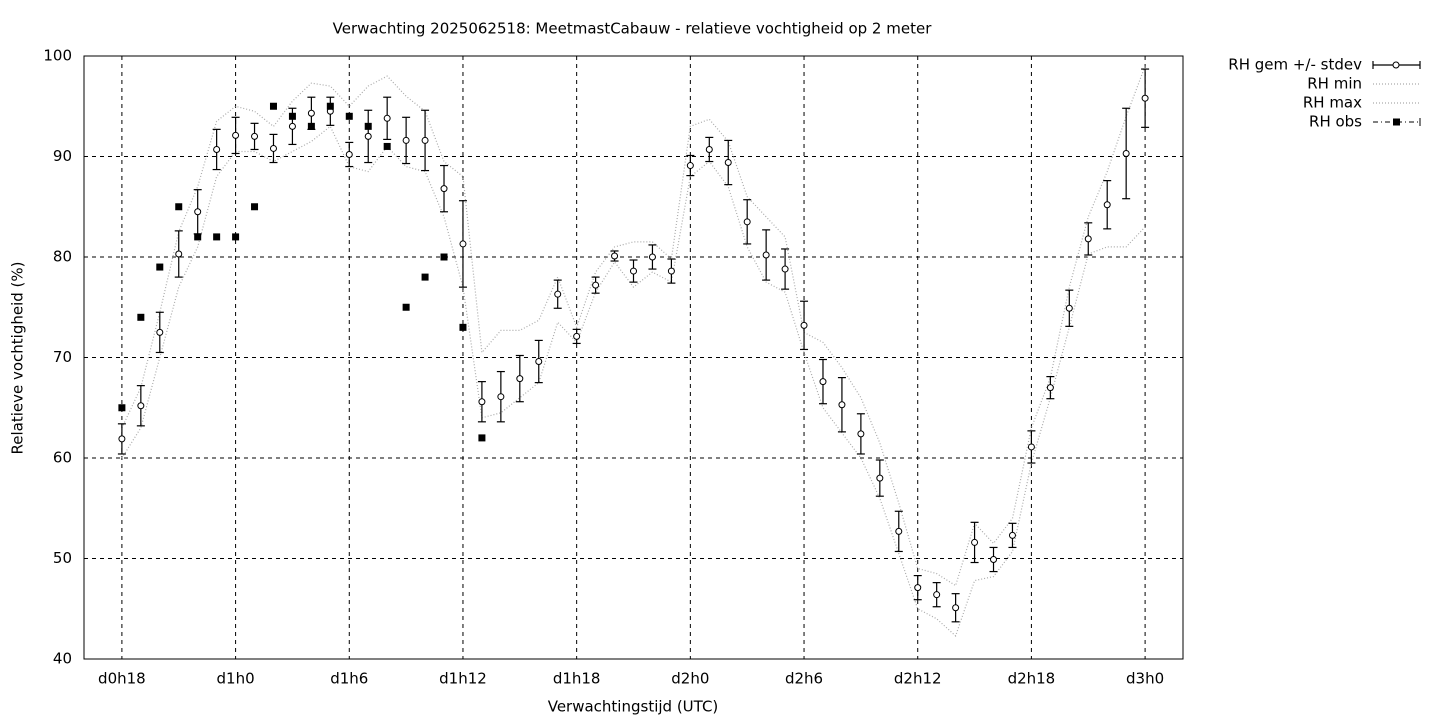 The image size is (1440, 720). What do you see at coordinates (122, 679) in the screenshot?
I see `x-tick-label: d0h18` at bounding box center [122, 679].